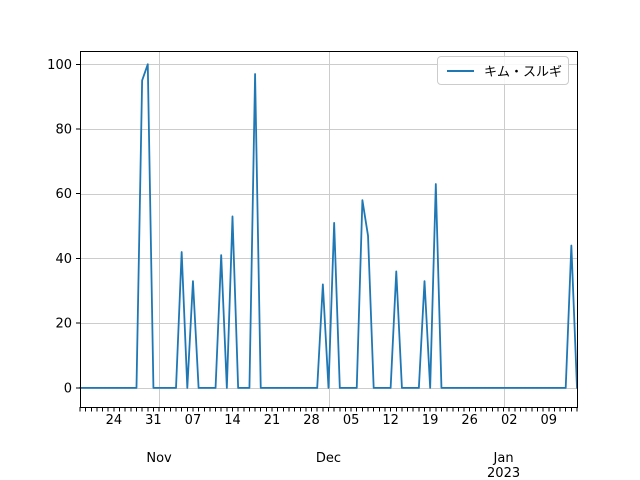 This screenshot has height=480, width=640. I want to click on legend: キム・スルギ, so click(503, 70).